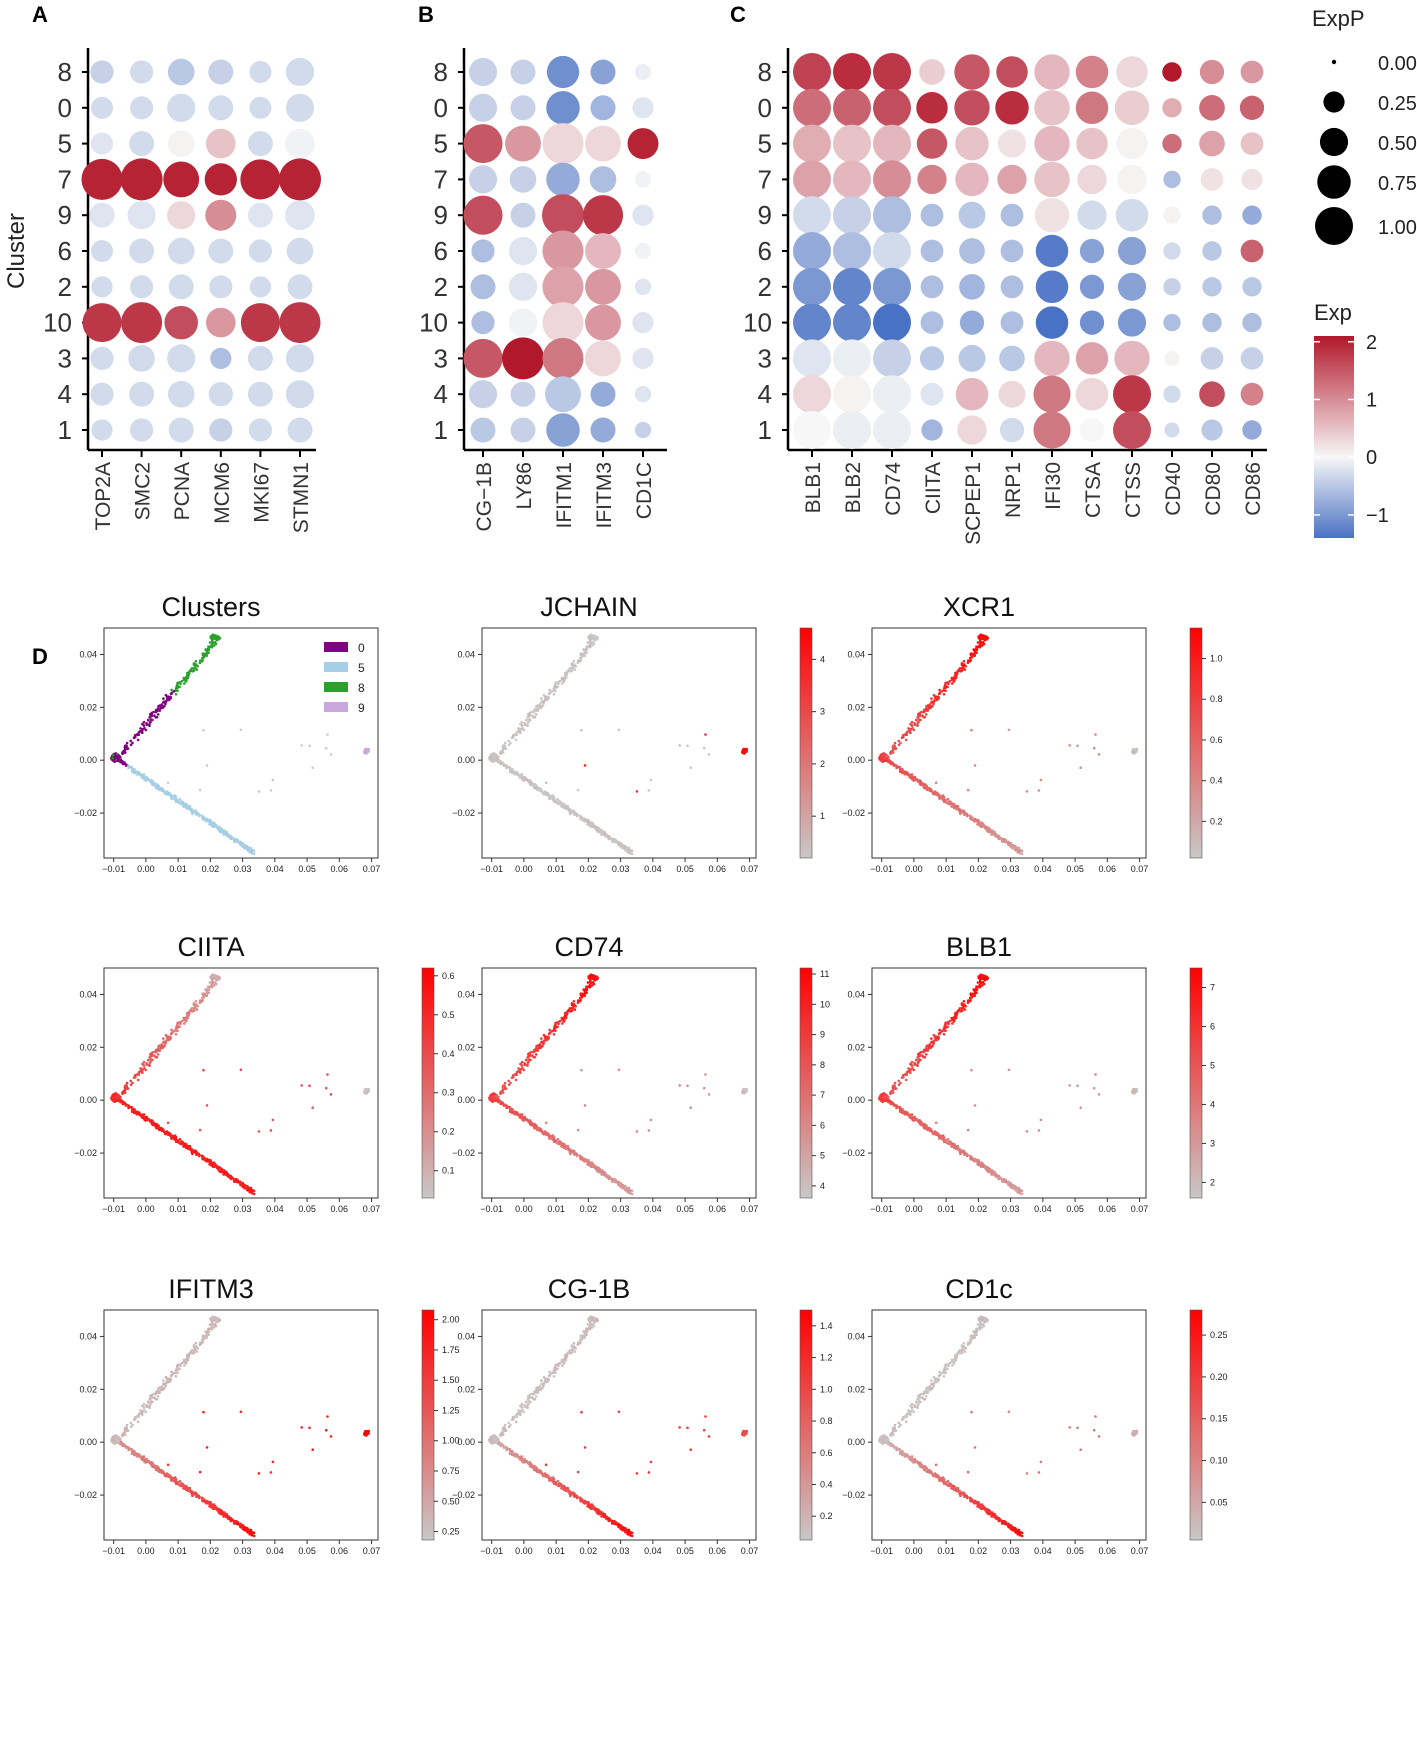 Image resolution: width=1417 pixels, height=1752 pixels. What do you see at coordinates (1397, 228) in the screenshot?
I see `size-legend-label: 1.00` at bounding box center [1397, 228].